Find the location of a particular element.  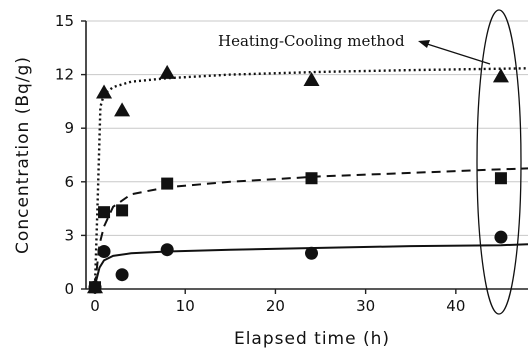

x-tick-label: 20 is located at coordinates (275, 306).